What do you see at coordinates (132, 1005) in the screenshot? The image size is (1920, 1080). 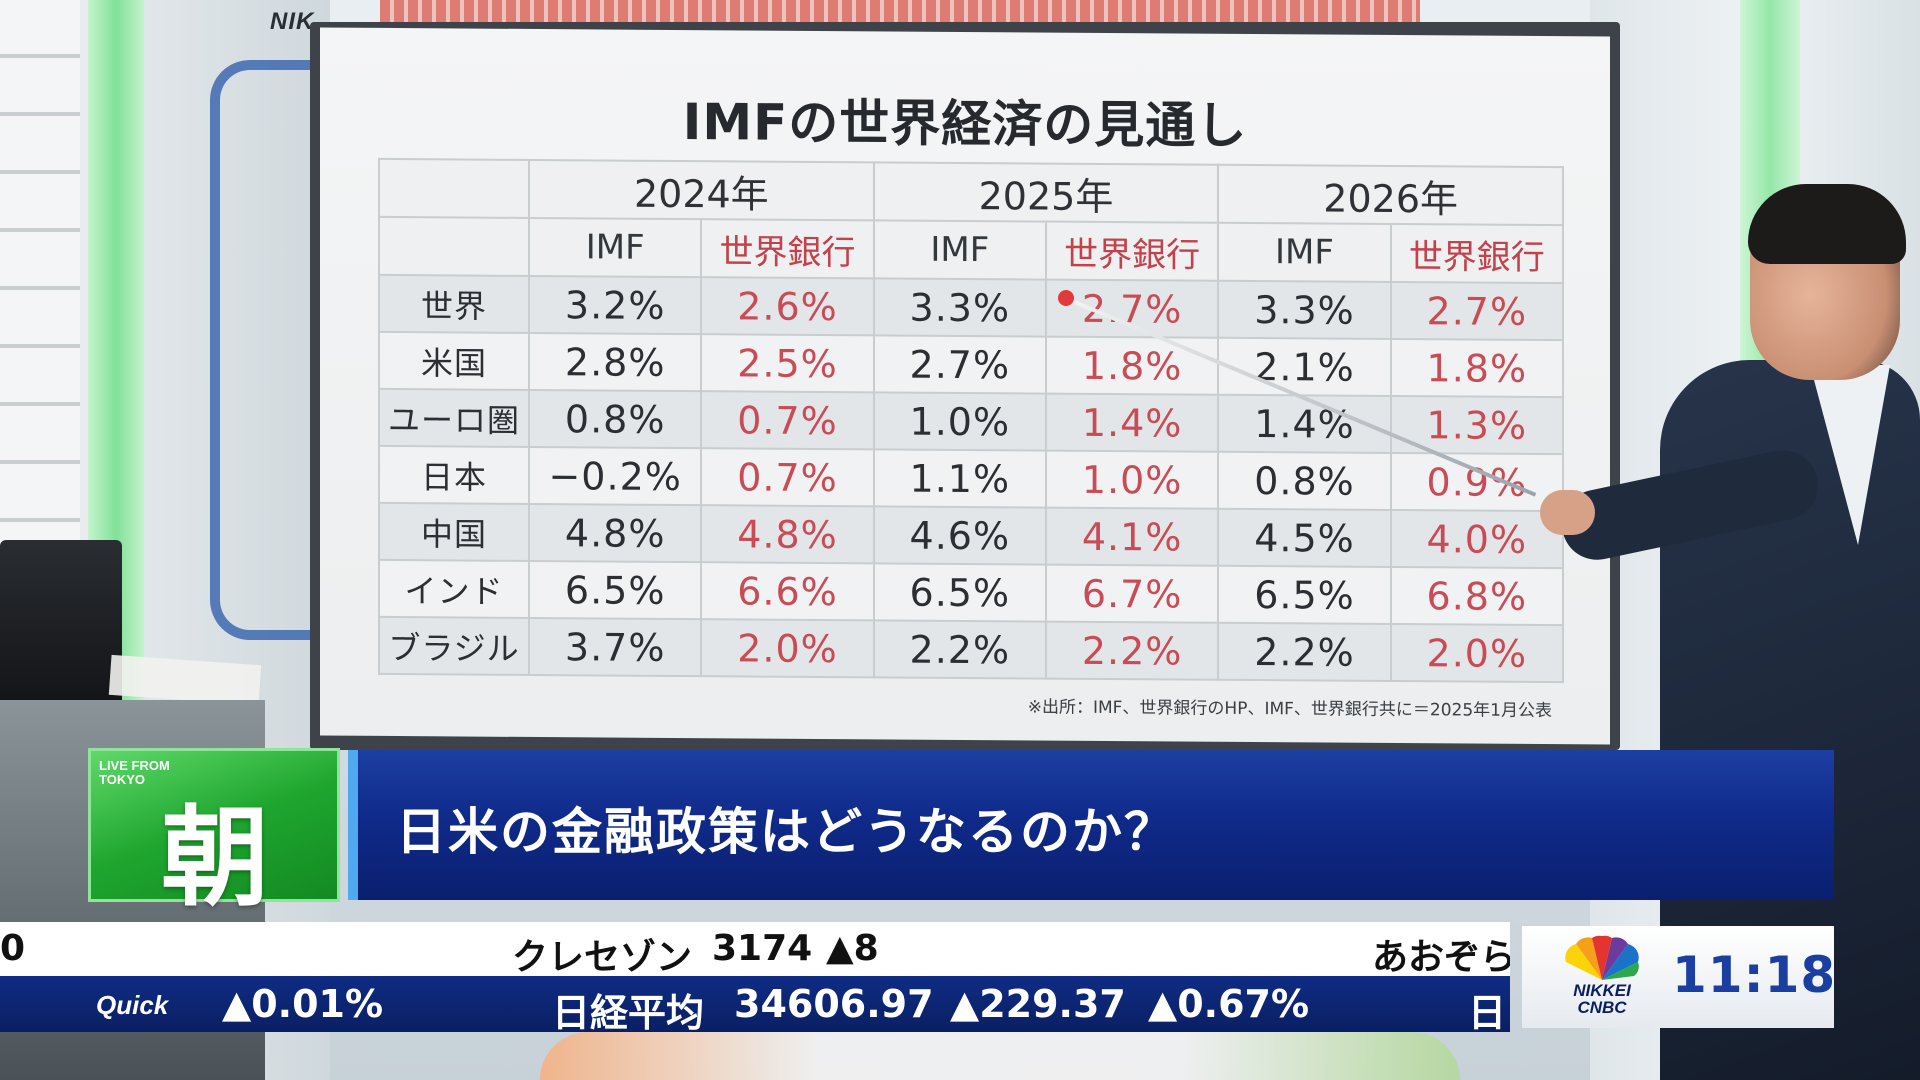 I see `quick-logo: Quick` at bounding box center [132, 1005].